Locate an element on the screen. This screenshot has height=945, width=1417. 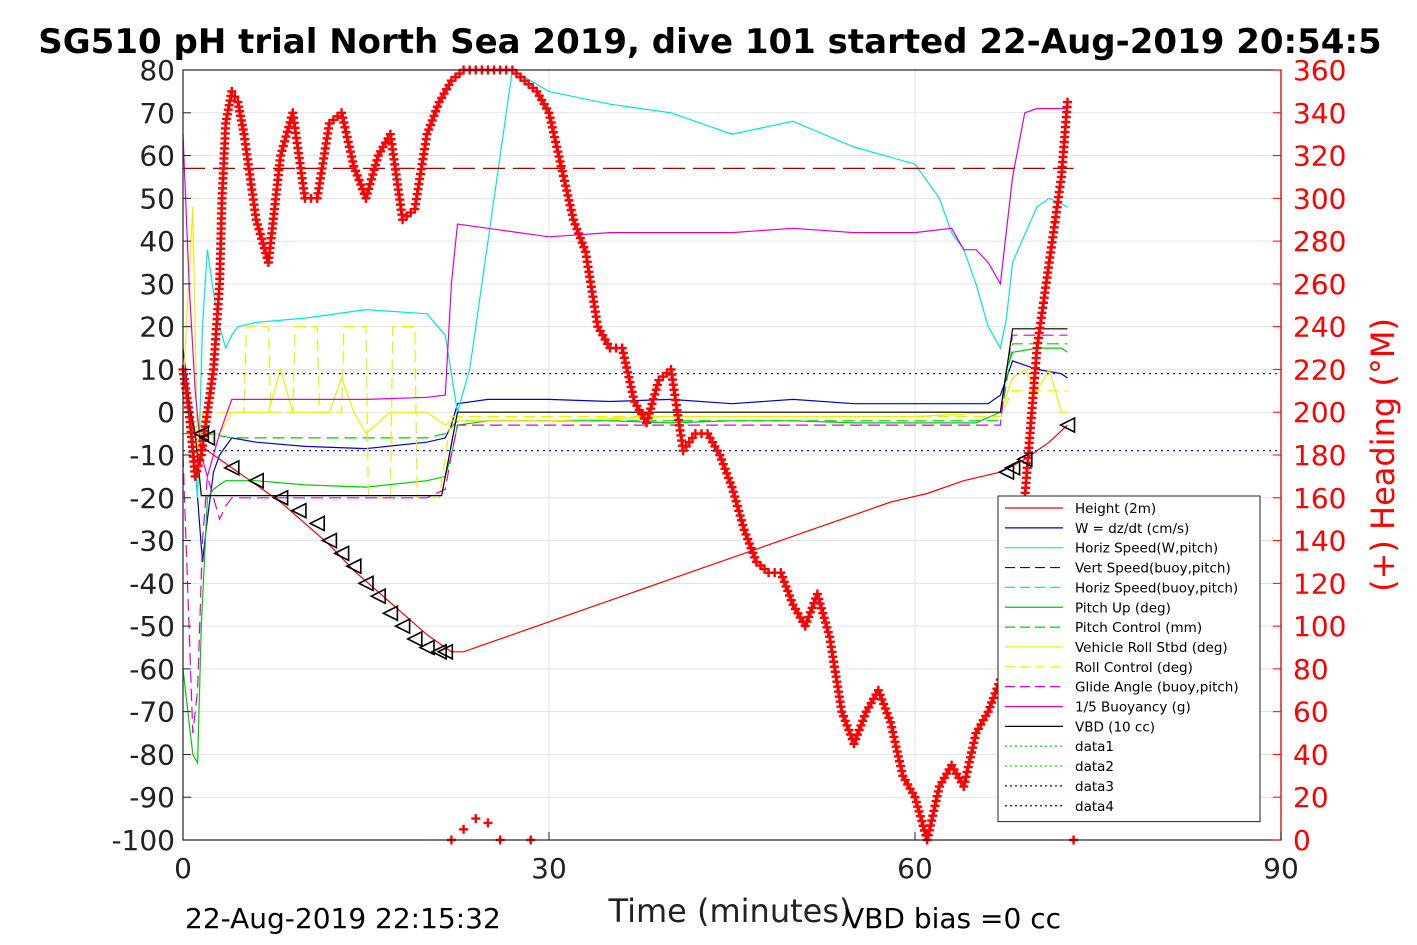
legend-label: Vehicle Roll Stbd (deg) is located at coordinates (1151, 648).